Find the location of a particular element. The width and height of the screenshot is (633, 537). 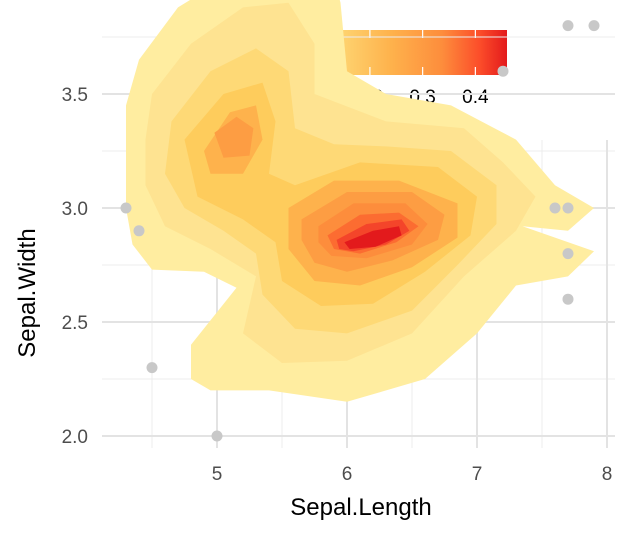

y-tick-label-2: 3.0 is located at coordinates (75, 209).